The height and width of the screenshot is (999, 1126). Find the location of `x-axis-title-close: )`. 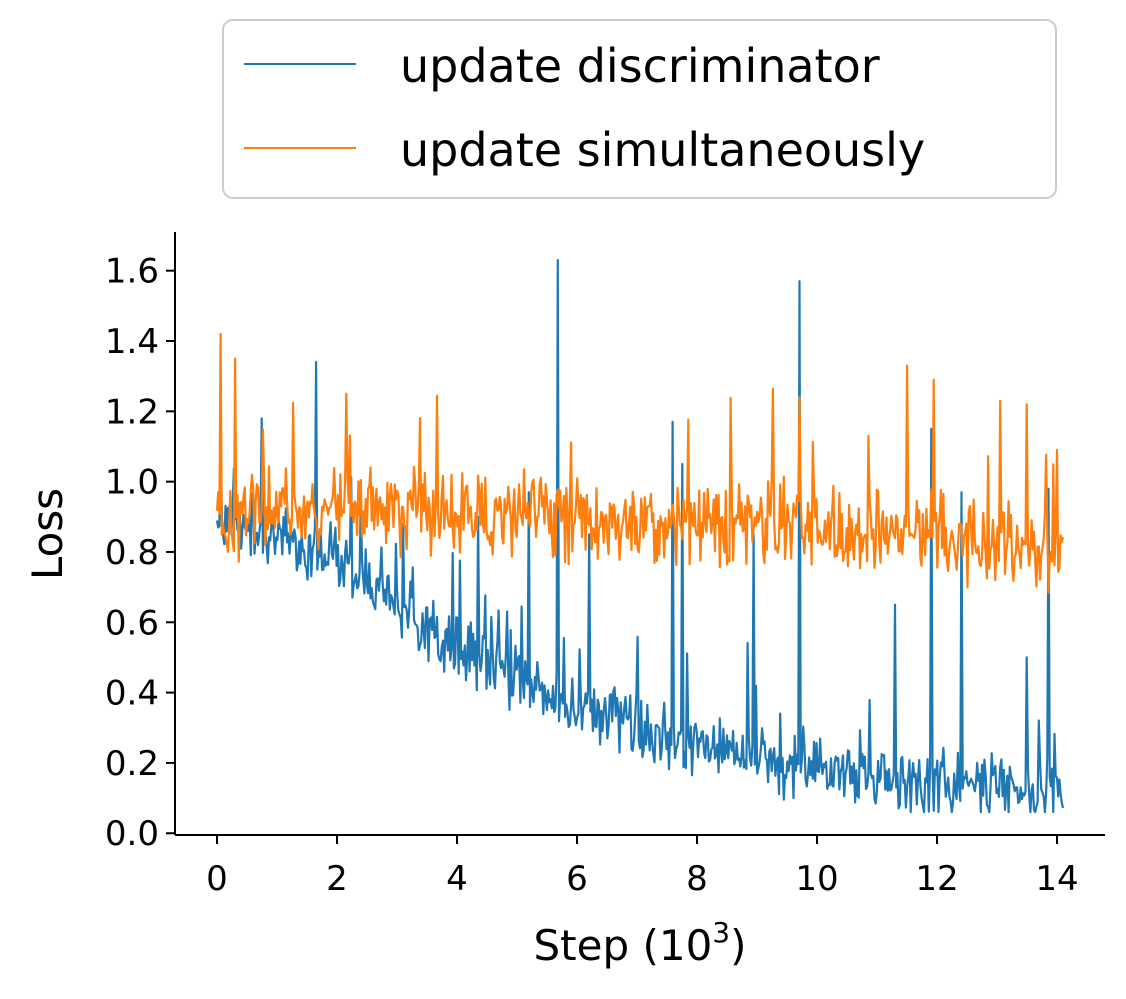

x-axis-title-close: ) is located at coordinates (738, 945).